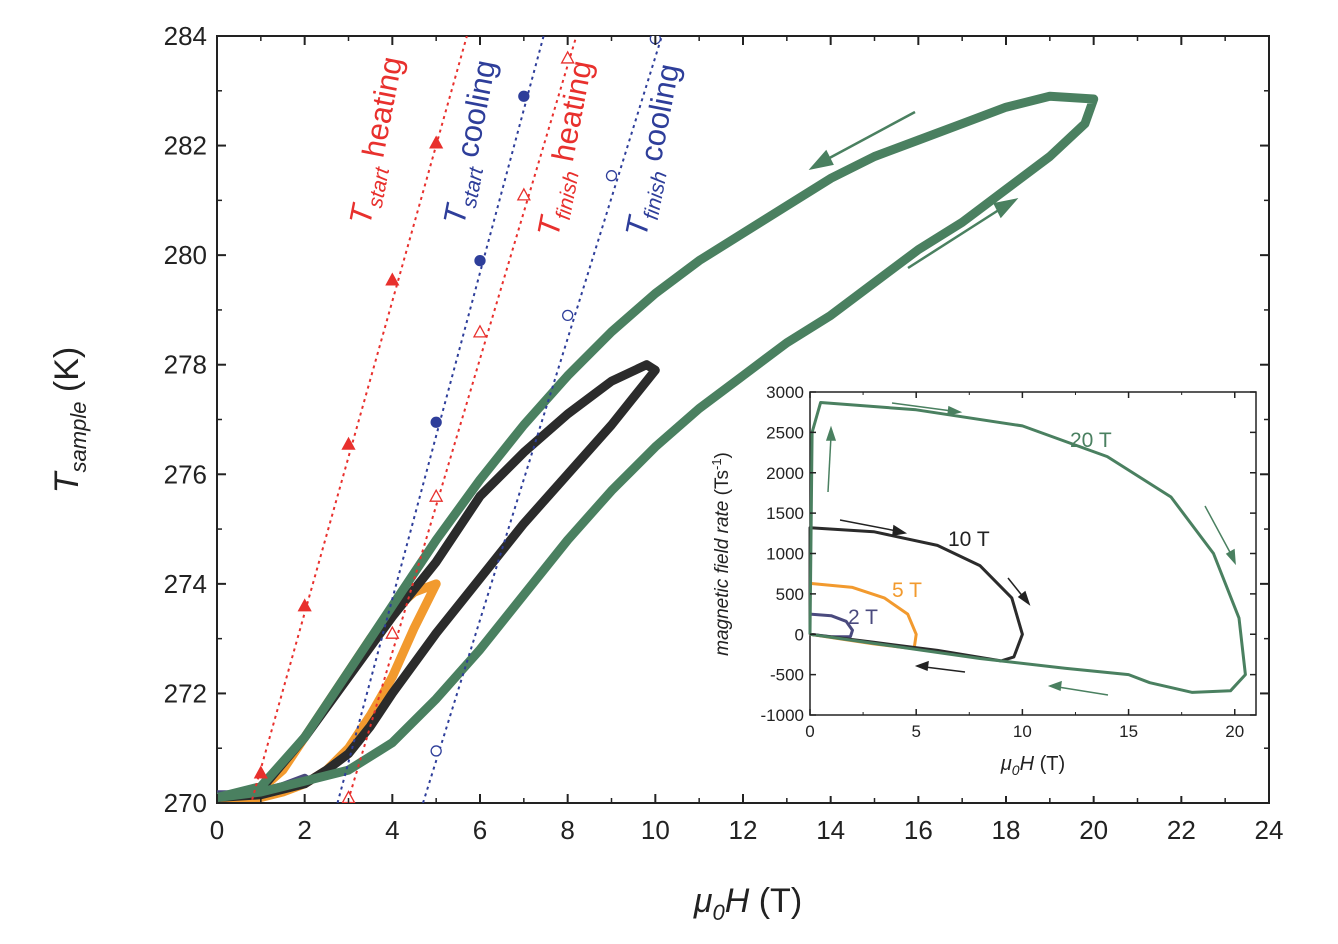  I want to click on x-tick-label: 4, so click(392, 830).